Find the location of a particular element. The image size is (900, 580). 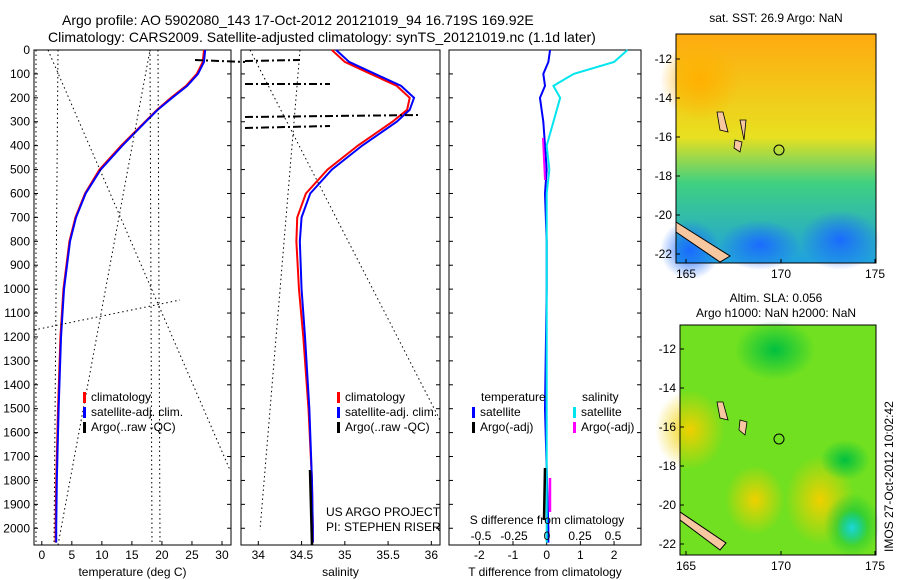

y-tick-label: 1500 is located at coordinates (16, 409).